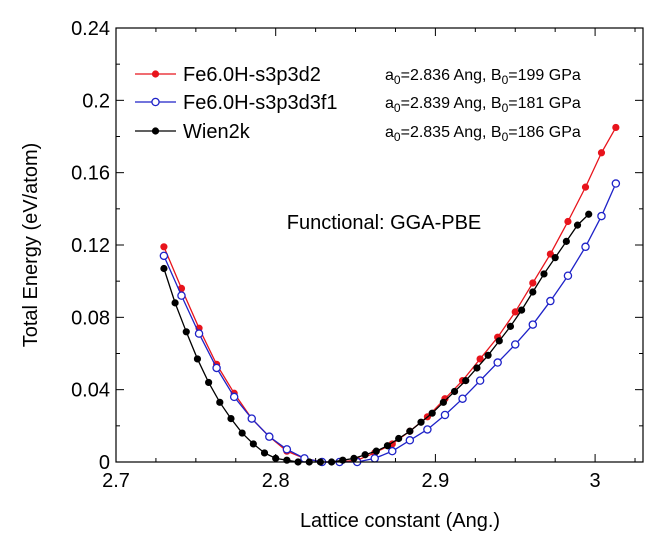 The height and width of the screenshot is (540, 665). Describe the element at coordinates (90, 174) in the screenshot. I see `y-tick-label: 0.16` at that location.